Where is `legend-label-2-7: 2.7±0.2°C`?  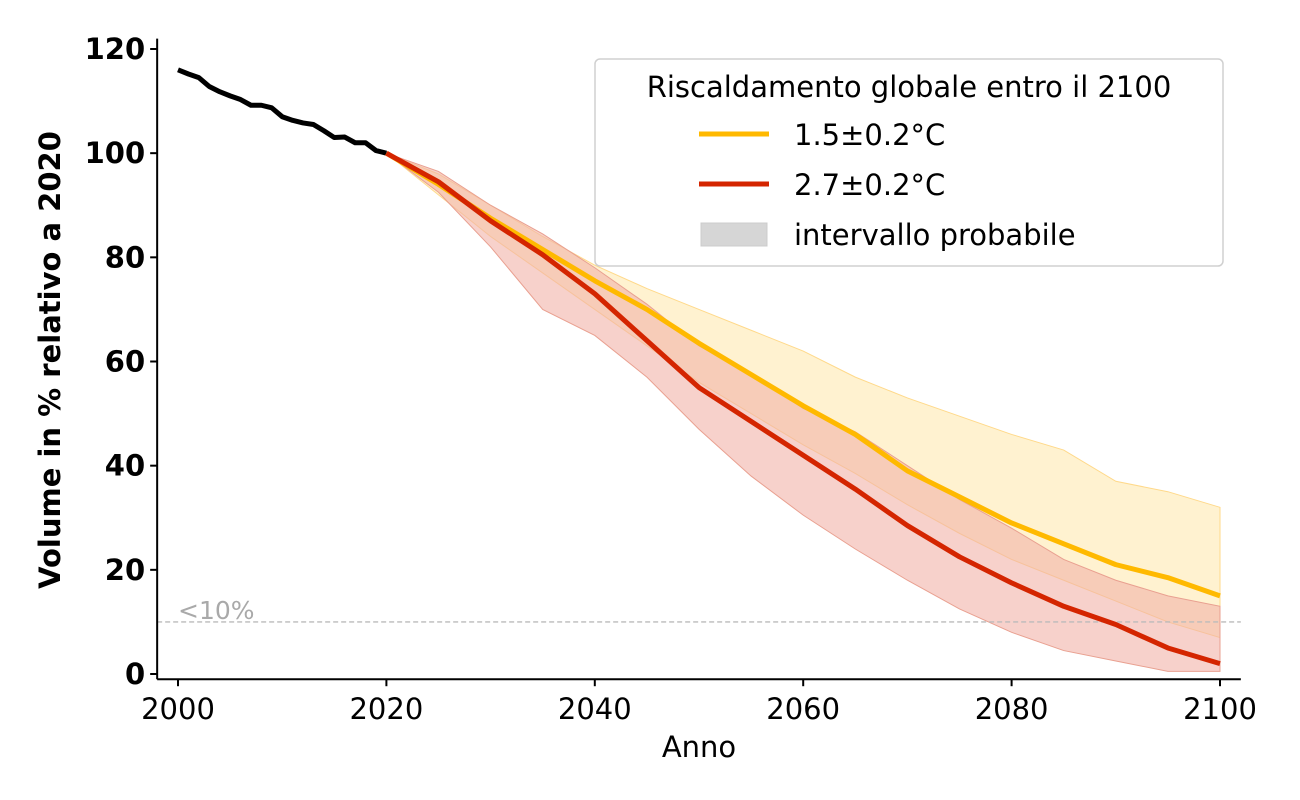
legend-label-2-7: 2.7±0.2°C is located at coordinates (869, 185).